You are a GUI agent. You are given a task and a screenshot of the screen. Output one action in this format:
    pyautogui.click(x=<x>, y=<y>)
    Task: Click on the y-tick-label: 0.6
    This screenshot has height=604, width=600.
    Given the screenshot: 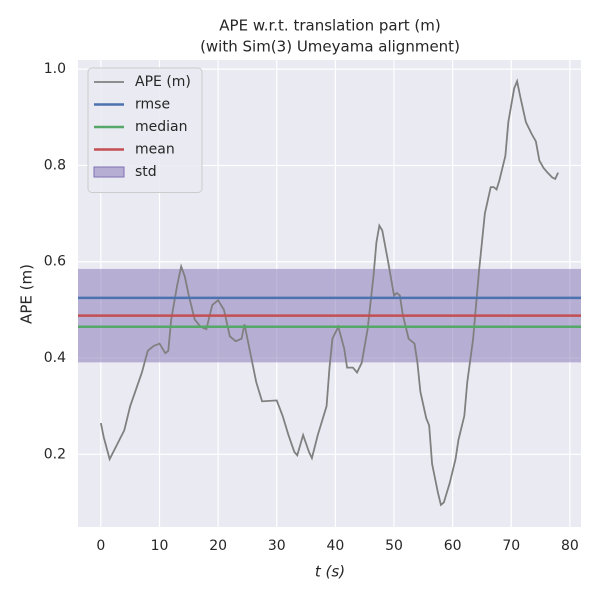 What is the action you would take?
    pyautogui.click(x=55, y=262)
    